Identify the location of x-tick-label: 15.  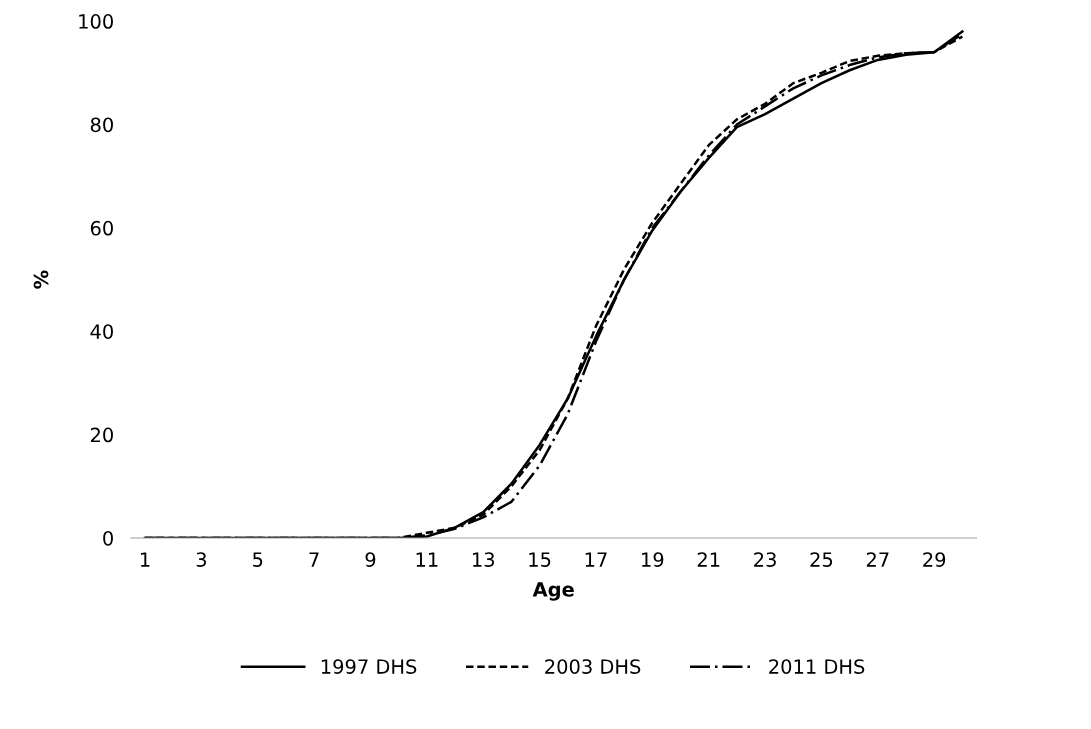
(540, 559).